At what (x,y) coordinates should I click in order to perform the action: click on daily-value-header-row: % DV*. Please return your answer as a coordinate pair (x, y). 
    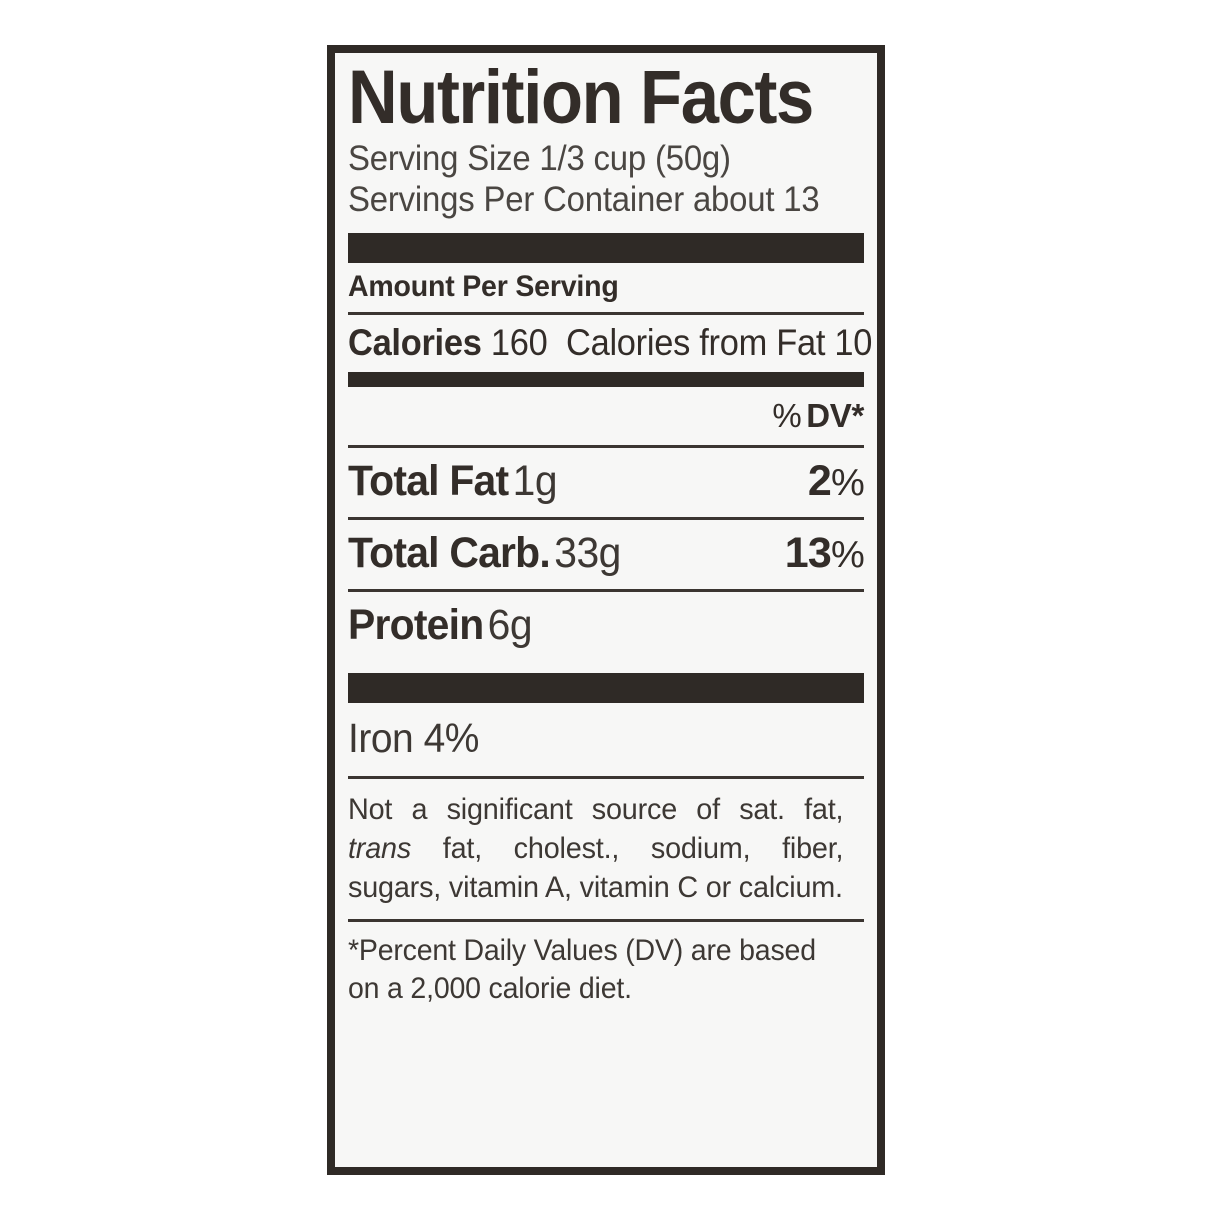
    Looking at the image, I should click on (606, 416).